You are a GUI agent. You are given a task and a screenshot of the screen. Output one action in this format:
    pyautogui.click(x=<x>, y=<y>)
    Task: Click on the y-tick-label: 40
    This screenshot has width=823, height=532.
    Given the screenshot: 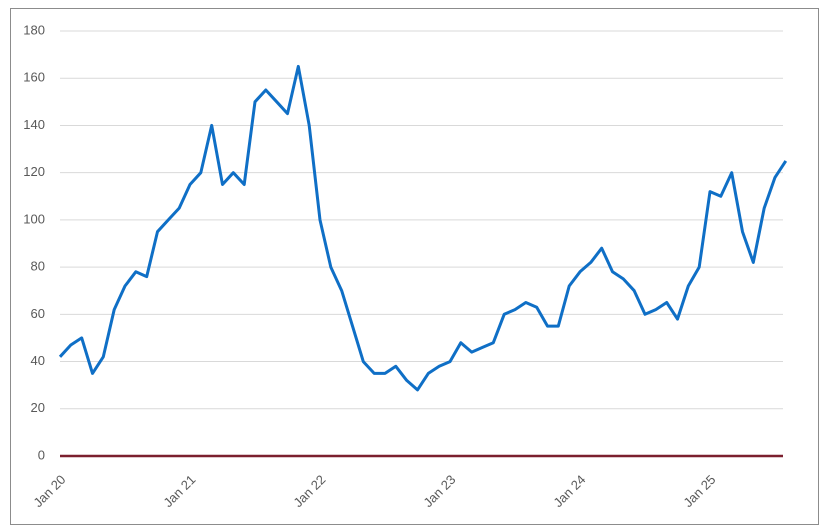 What is the action you would take?
    pyautogui.click(x=38, y=360)
    